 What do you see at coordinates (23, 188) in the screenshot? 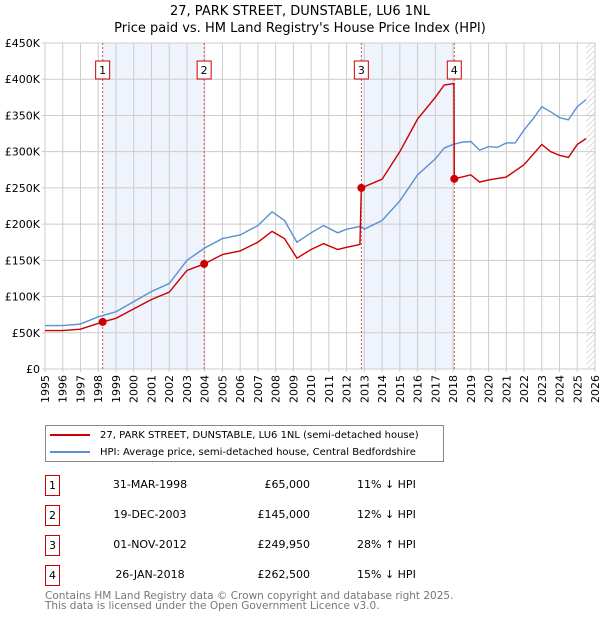
I see `y-tick-label: £250K` at bounding box center [23, 188].